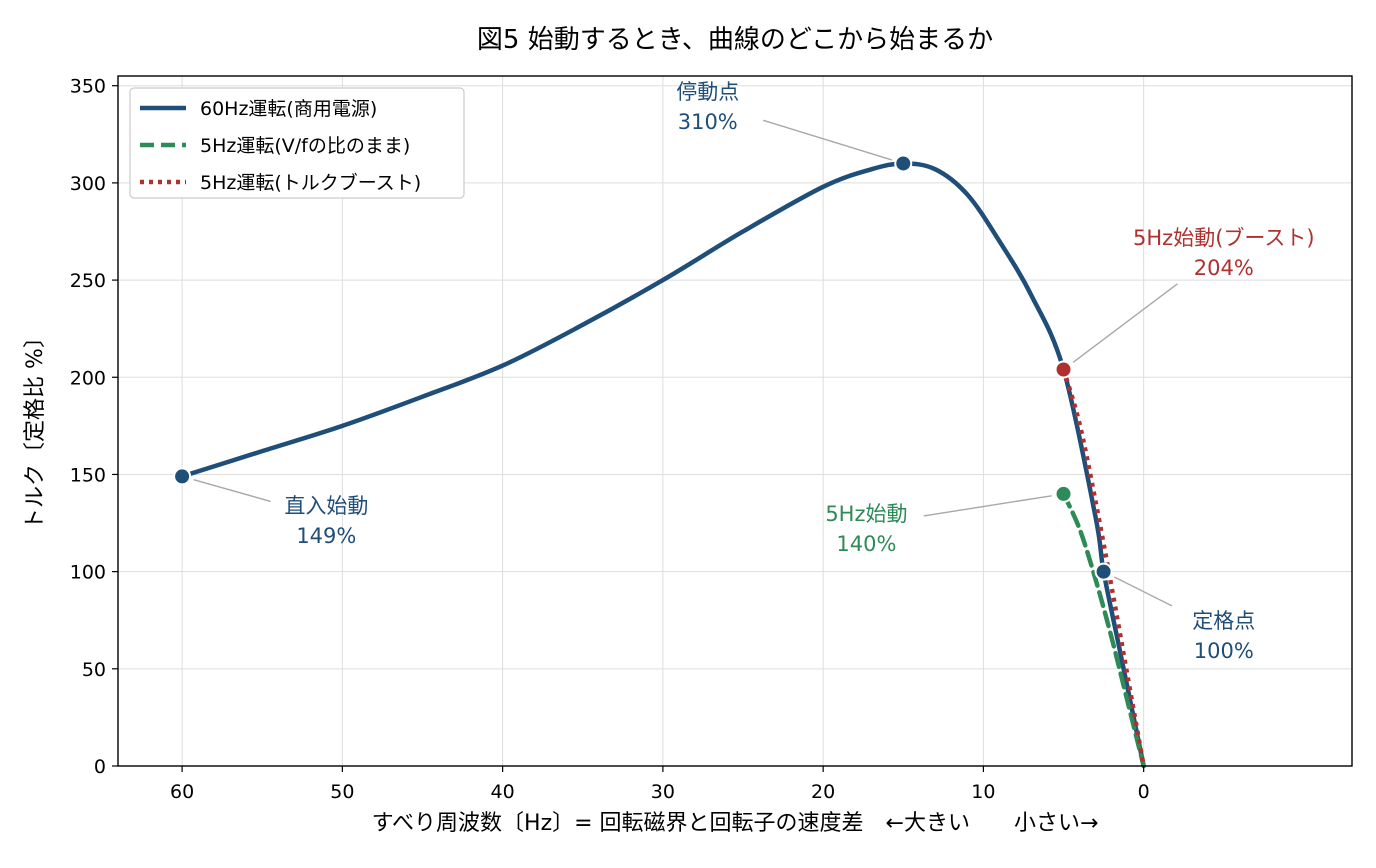  I want to click on point-value-label: 100%, so click(1224, 651).